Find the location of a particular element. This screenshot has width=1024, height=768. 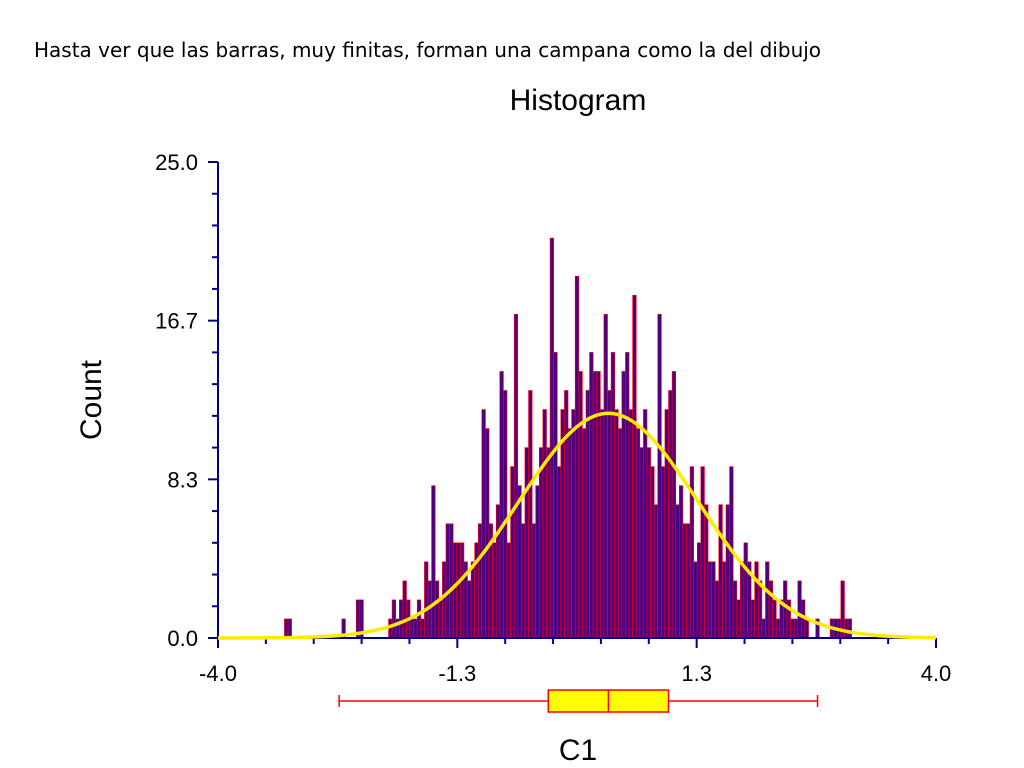

y-tick-label: 0.0 is located at coordinates (182, 638).